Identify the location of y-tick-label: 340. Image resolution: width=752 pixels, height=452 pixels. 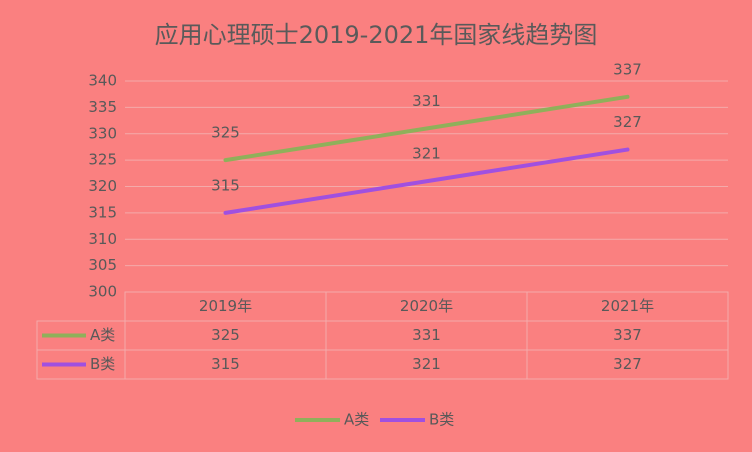
(102, 81).